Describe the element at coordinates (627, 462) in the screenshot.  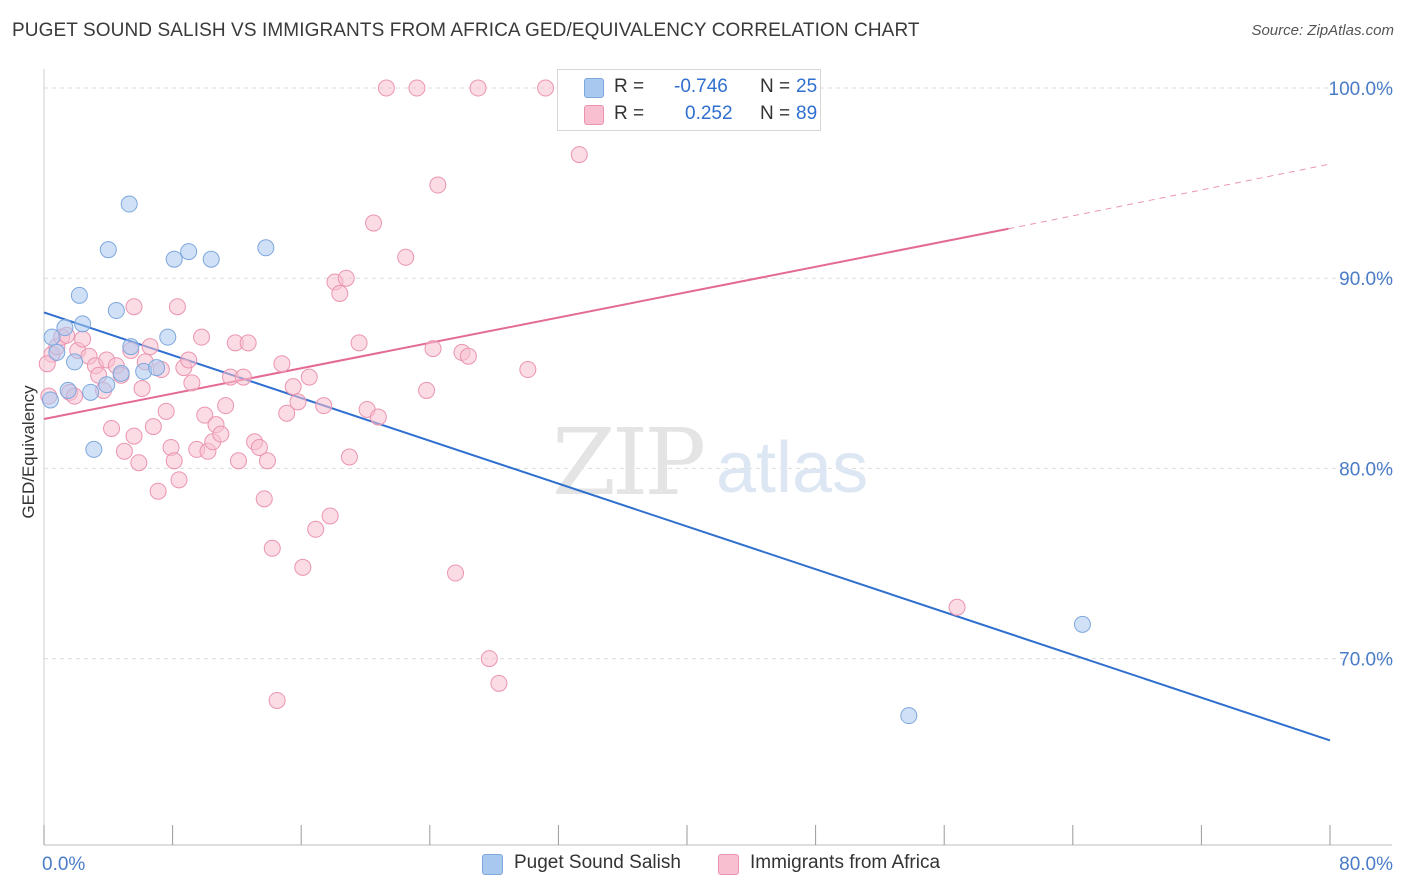
I see `watermark-zip: ZIP` at that location.